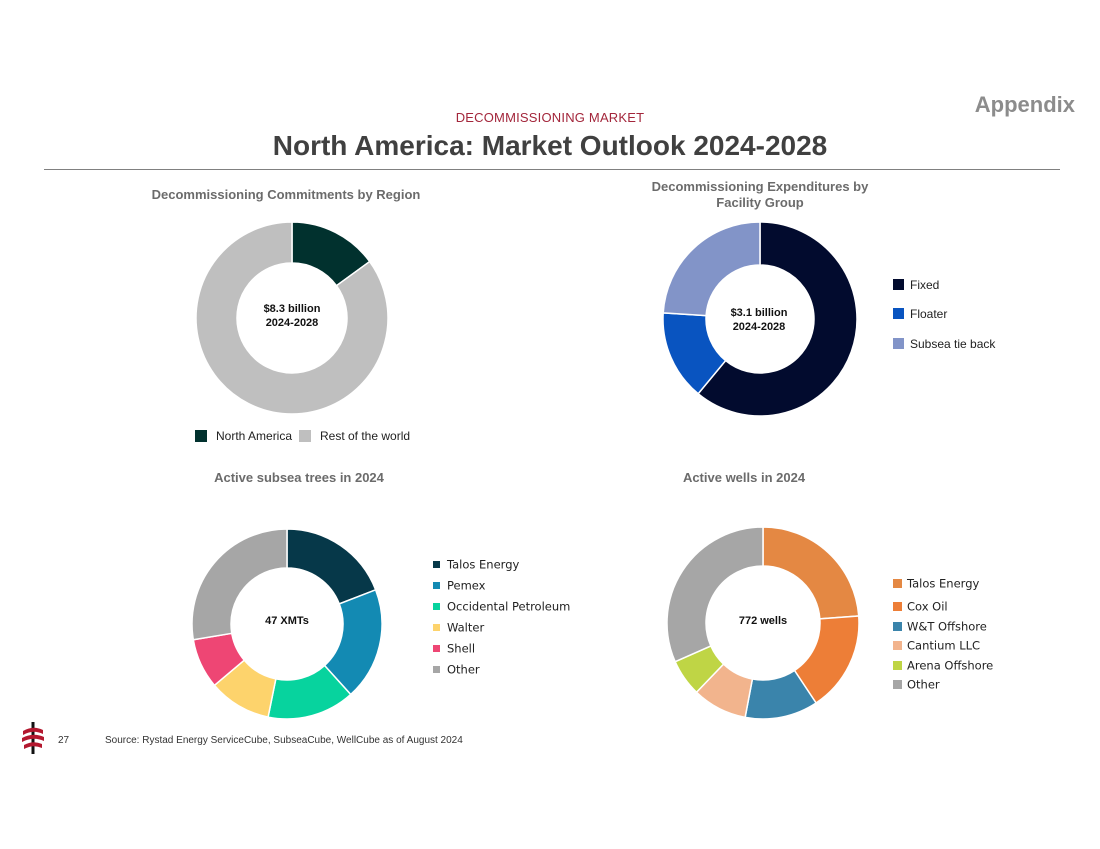  I want to click on chart-title-line1: Decommissioning Expenditures by, so click(760, 186).